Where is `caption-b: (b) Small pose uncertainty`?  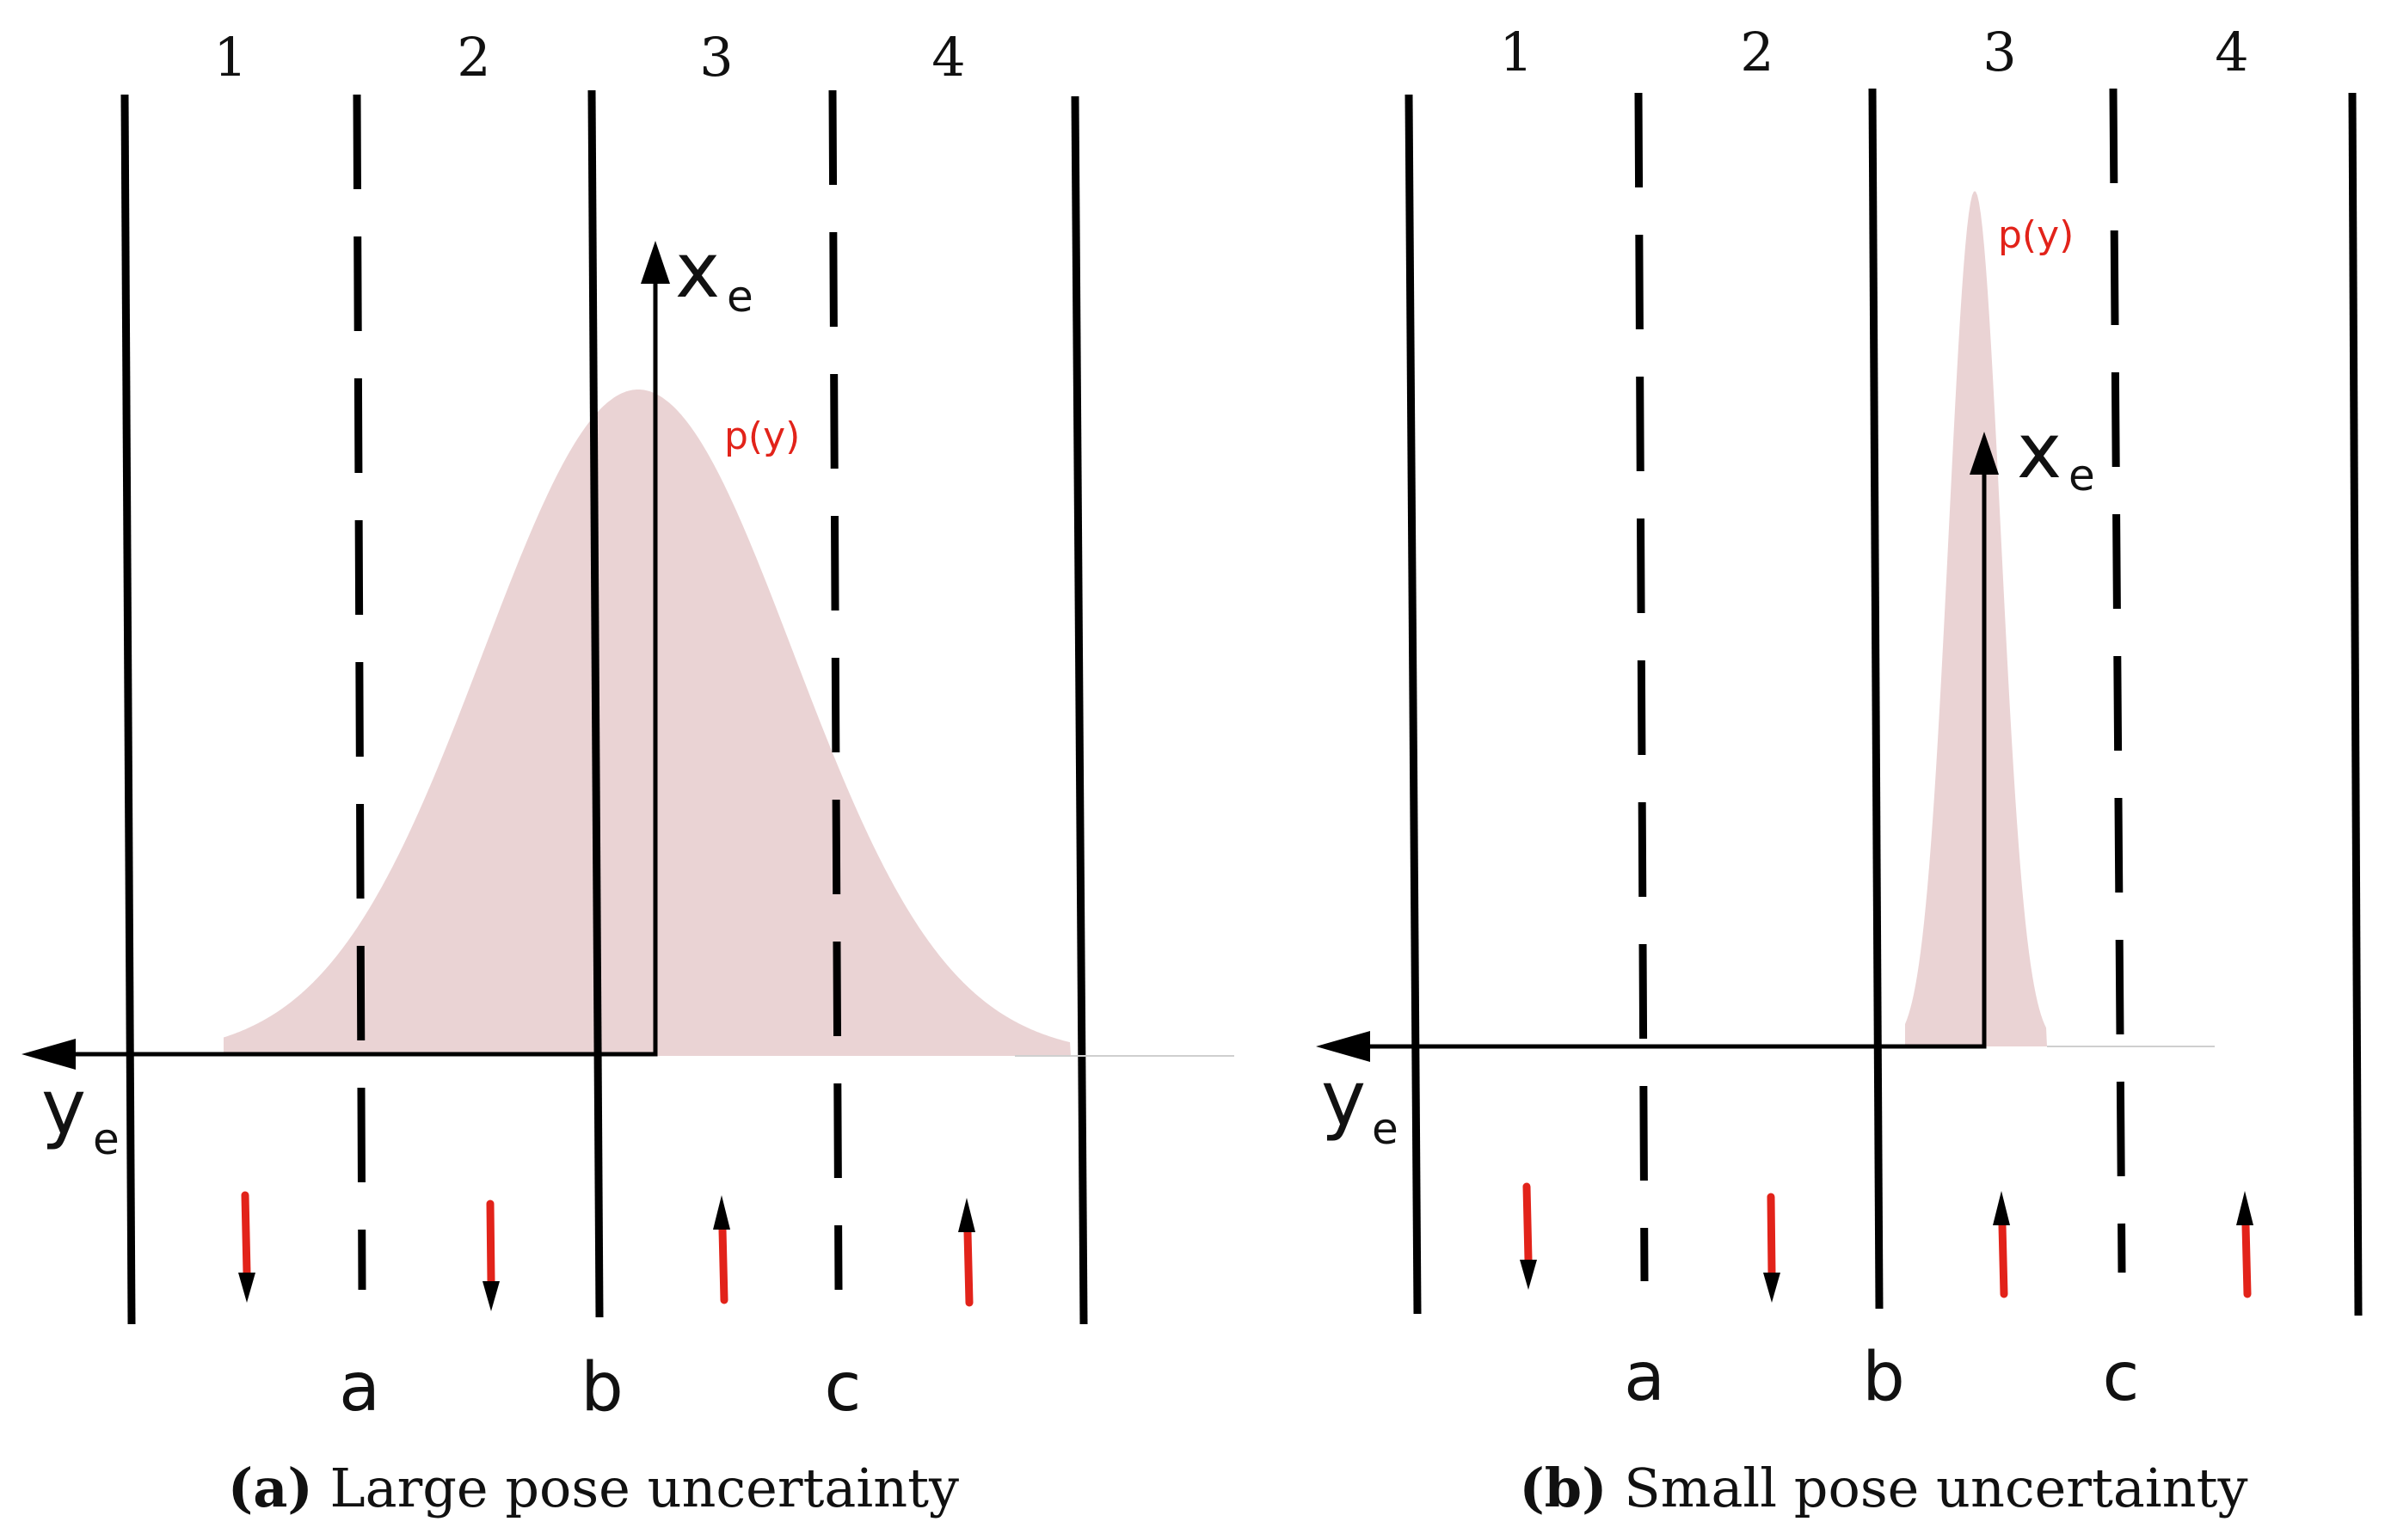 caption-b: (b) Small pose uncertainty is located at coordinates (1883, 1488).